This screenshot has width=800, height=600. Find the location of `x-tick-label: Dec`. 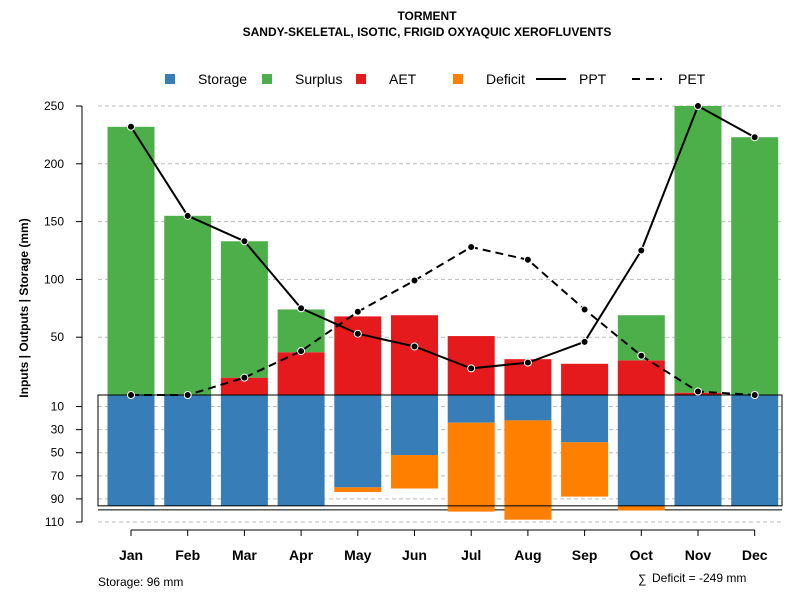

x-tick-label: Dec is located at coordinates (755, 555).